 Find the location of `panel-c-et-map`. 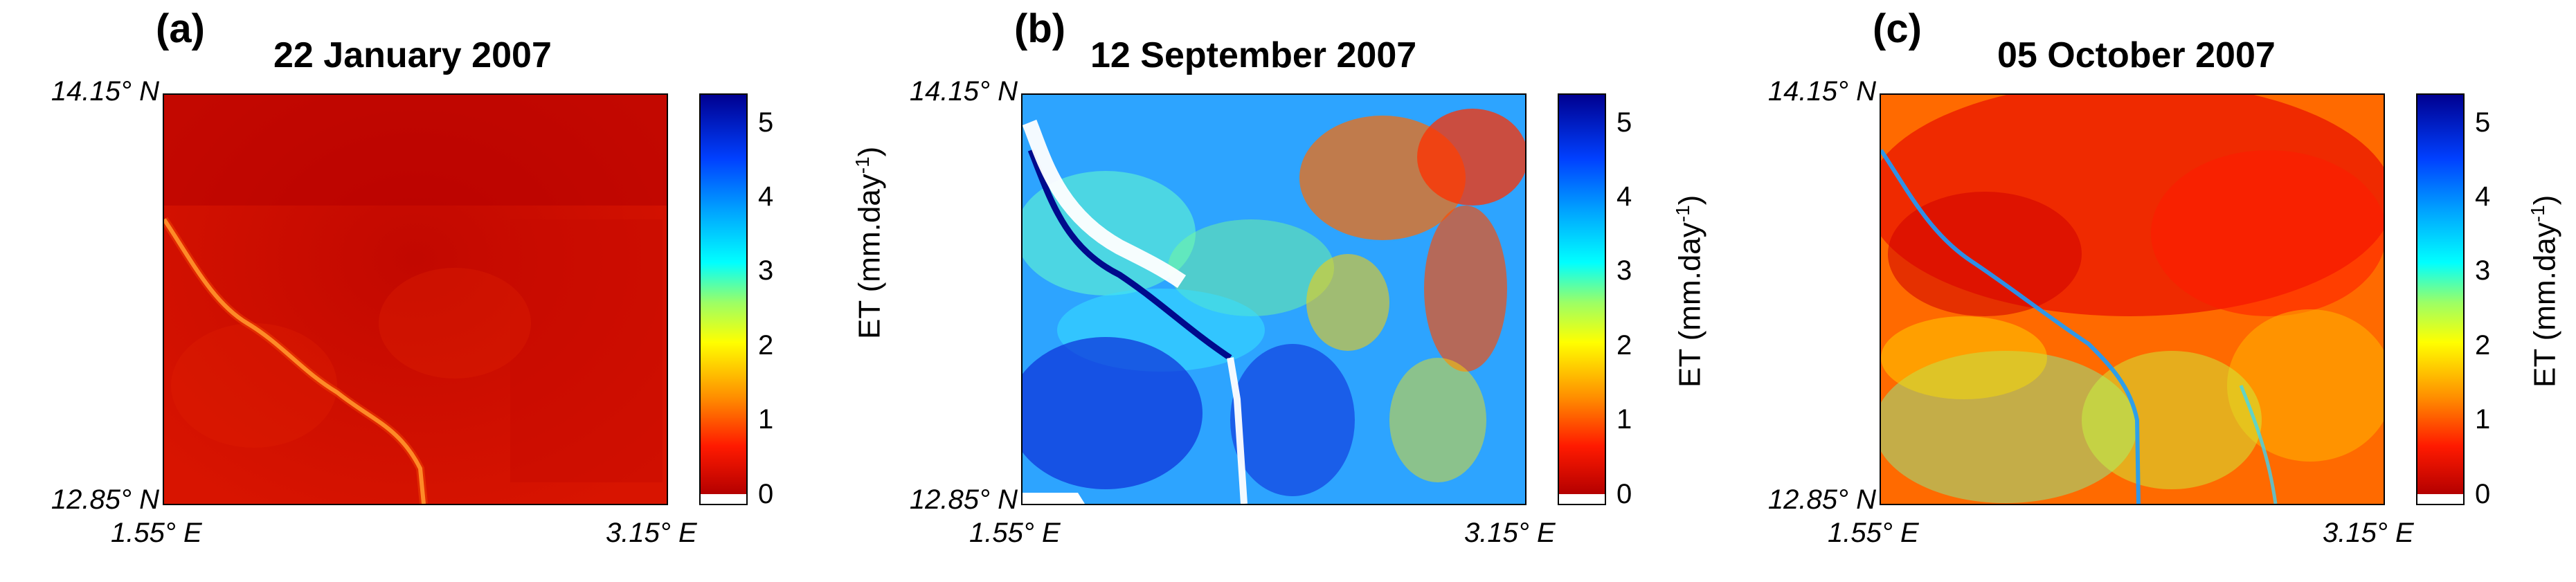

panel-c-et-map is located at coordinates (2130, 293).